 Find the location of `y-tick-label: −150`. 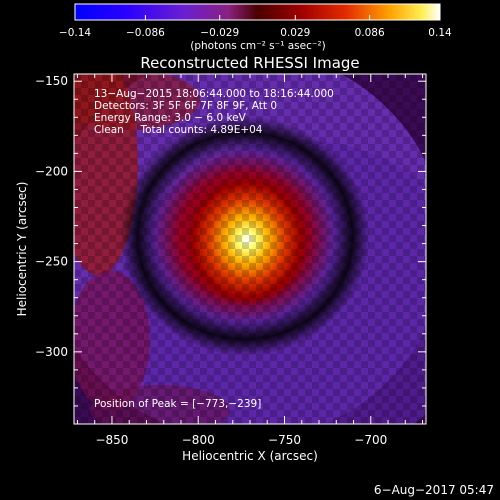

y-tick-label: −150 is located at coordinates (51, 81).